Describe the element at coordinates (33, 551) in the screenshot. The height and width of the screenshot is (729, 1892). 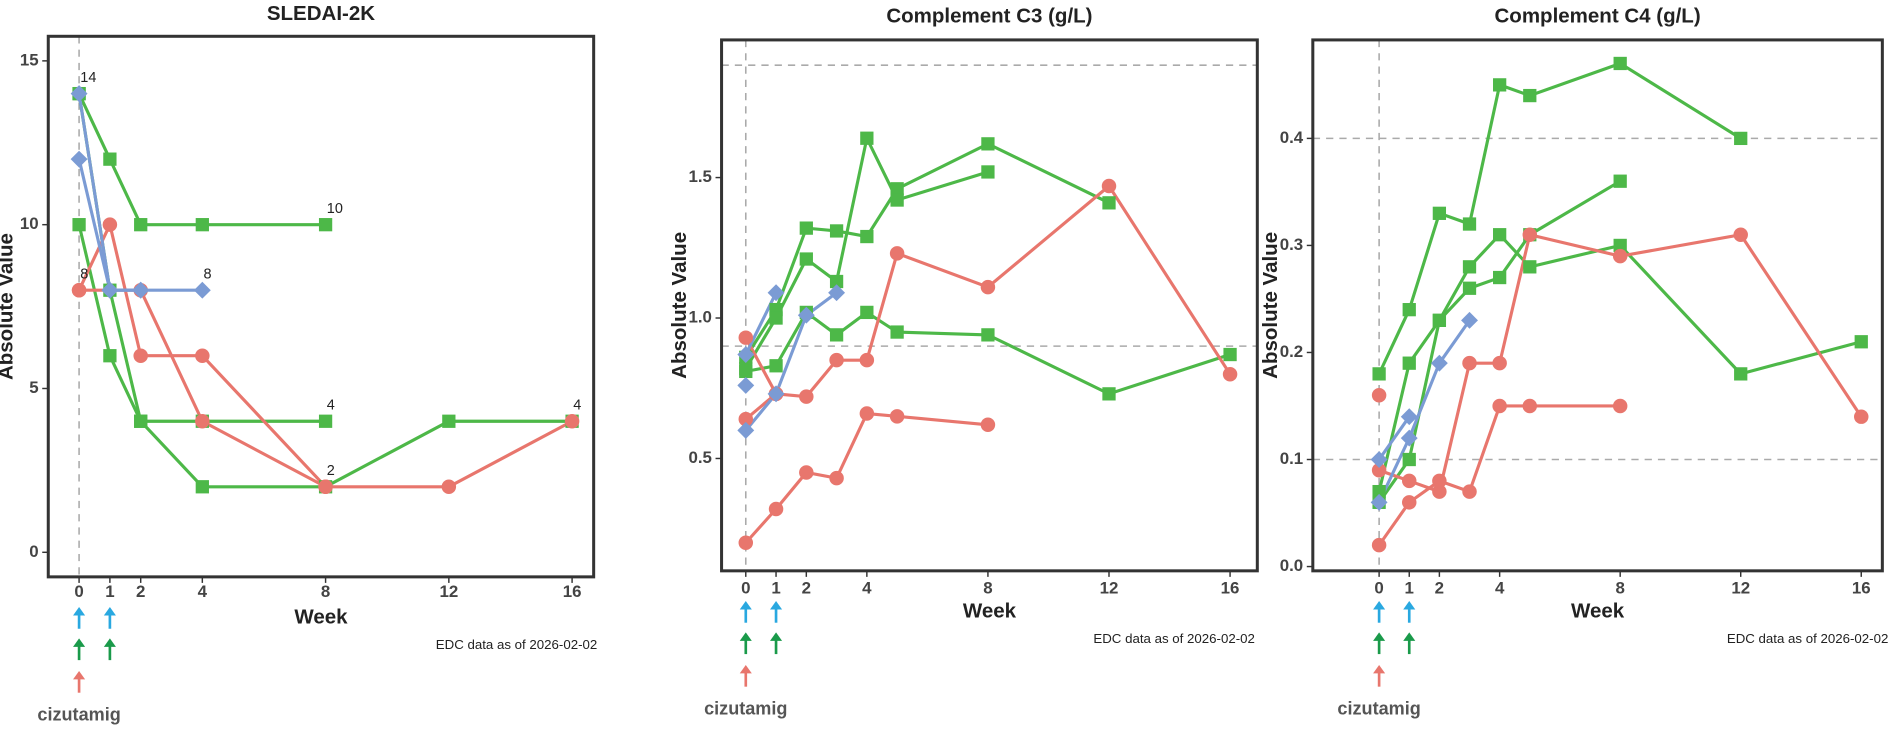
I see `y-tick-label: 0` at that location.